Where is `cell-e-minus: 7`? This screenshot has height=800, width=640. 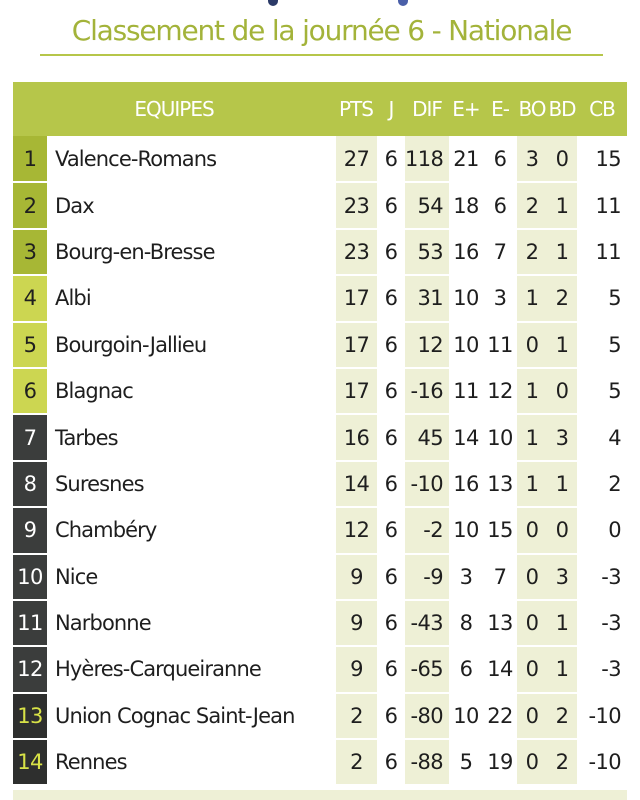 cell-e-minus: 7 is located at coordinates (500, 252).